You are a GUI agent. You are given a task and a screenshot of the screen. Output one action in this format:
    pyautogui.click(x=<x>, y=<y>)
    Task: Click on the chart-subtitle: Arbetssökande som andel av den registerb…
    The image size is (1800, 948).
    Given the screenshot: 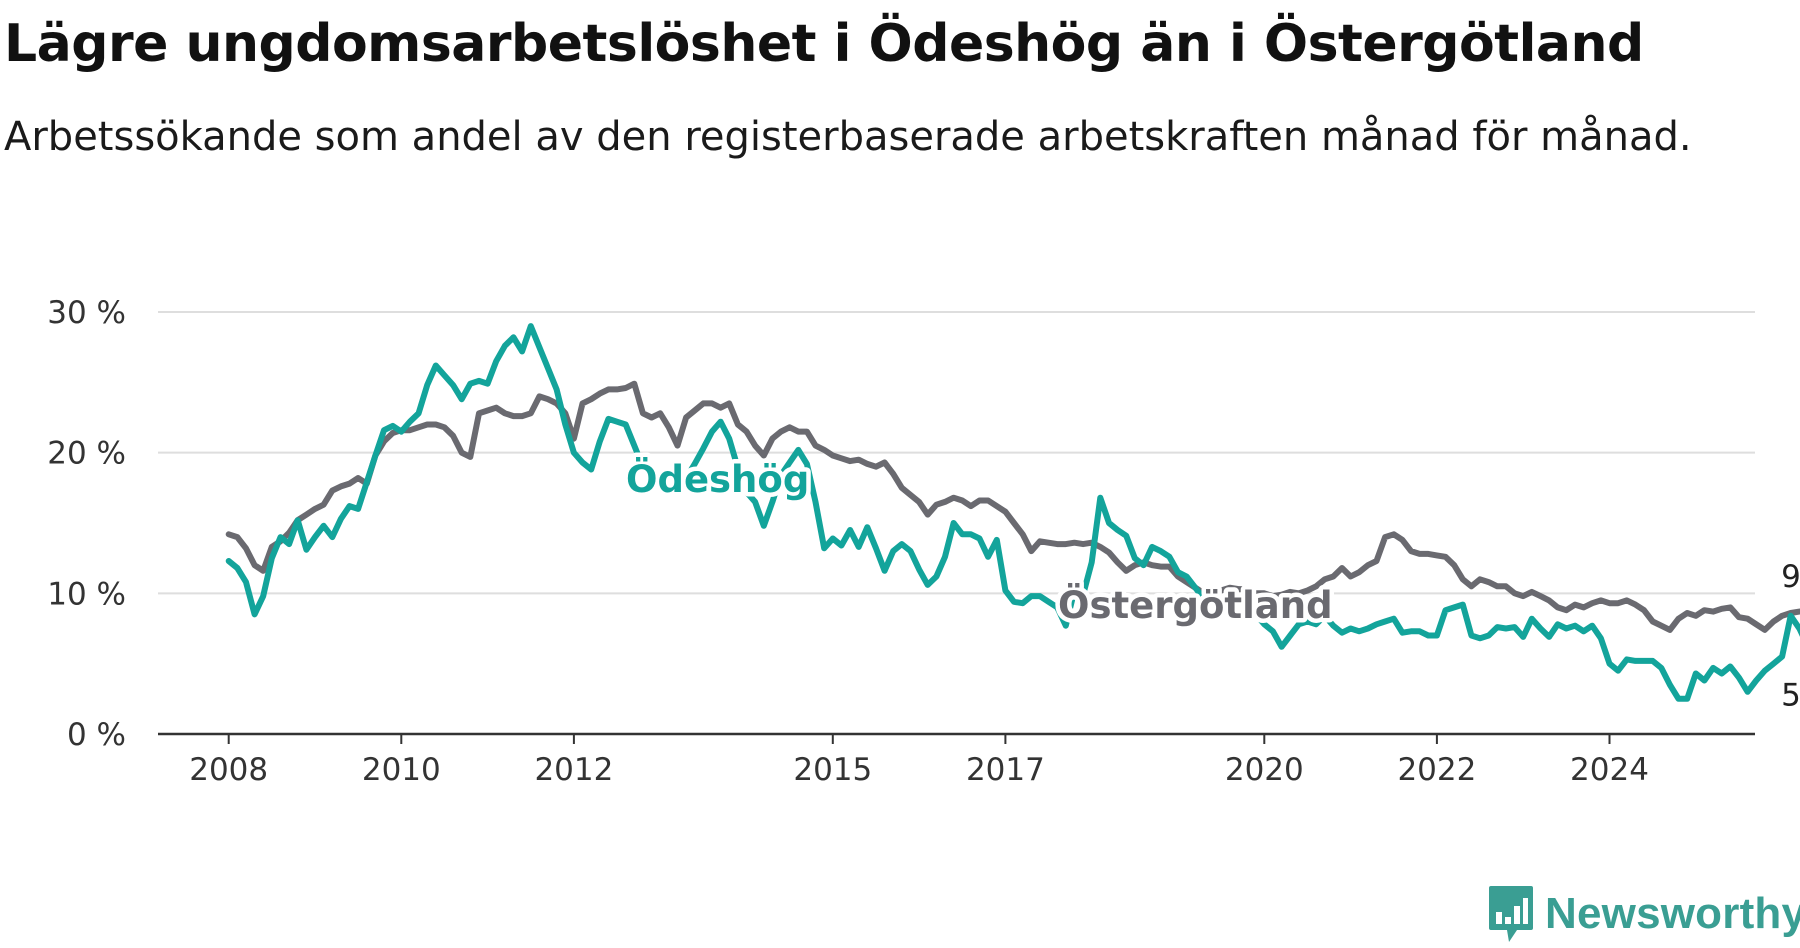 What is the action you would take?
    pyautogui.click(x=848, y=137)
    